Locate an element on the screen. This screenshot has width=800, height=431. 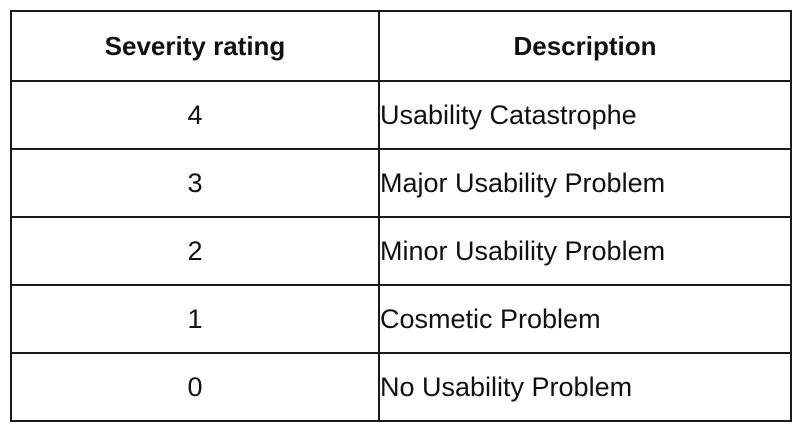
description-cell: Usability Catastrophe is located at coordinates (585, 115).